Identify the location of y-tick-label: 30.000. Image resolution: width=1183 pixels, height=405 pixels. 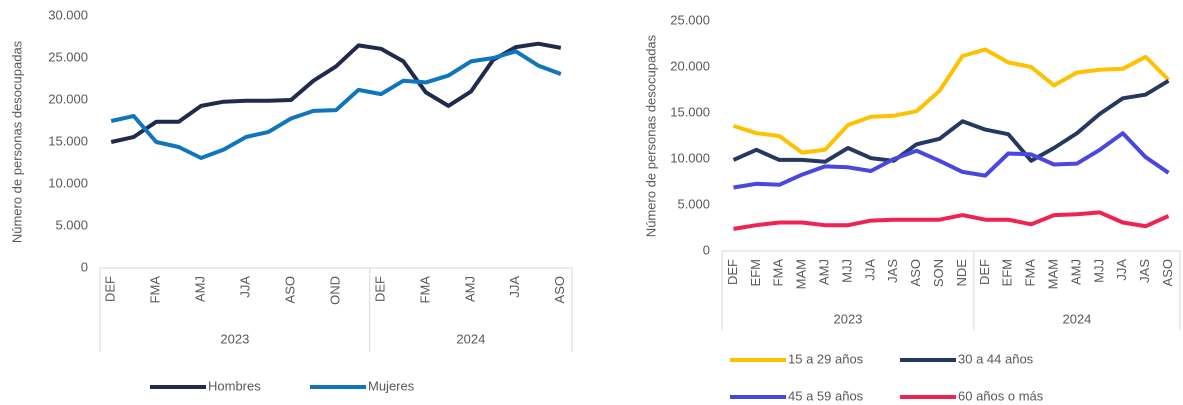
(68, 14).